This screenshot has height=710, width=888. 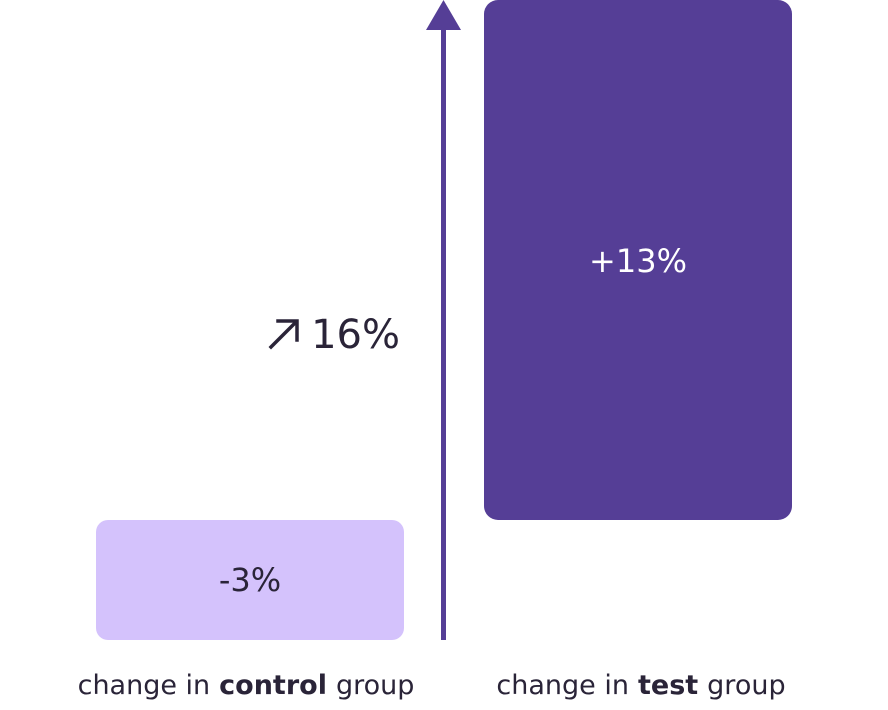 I want to click on control-caption: change in control group, so click(x=246, y=685).